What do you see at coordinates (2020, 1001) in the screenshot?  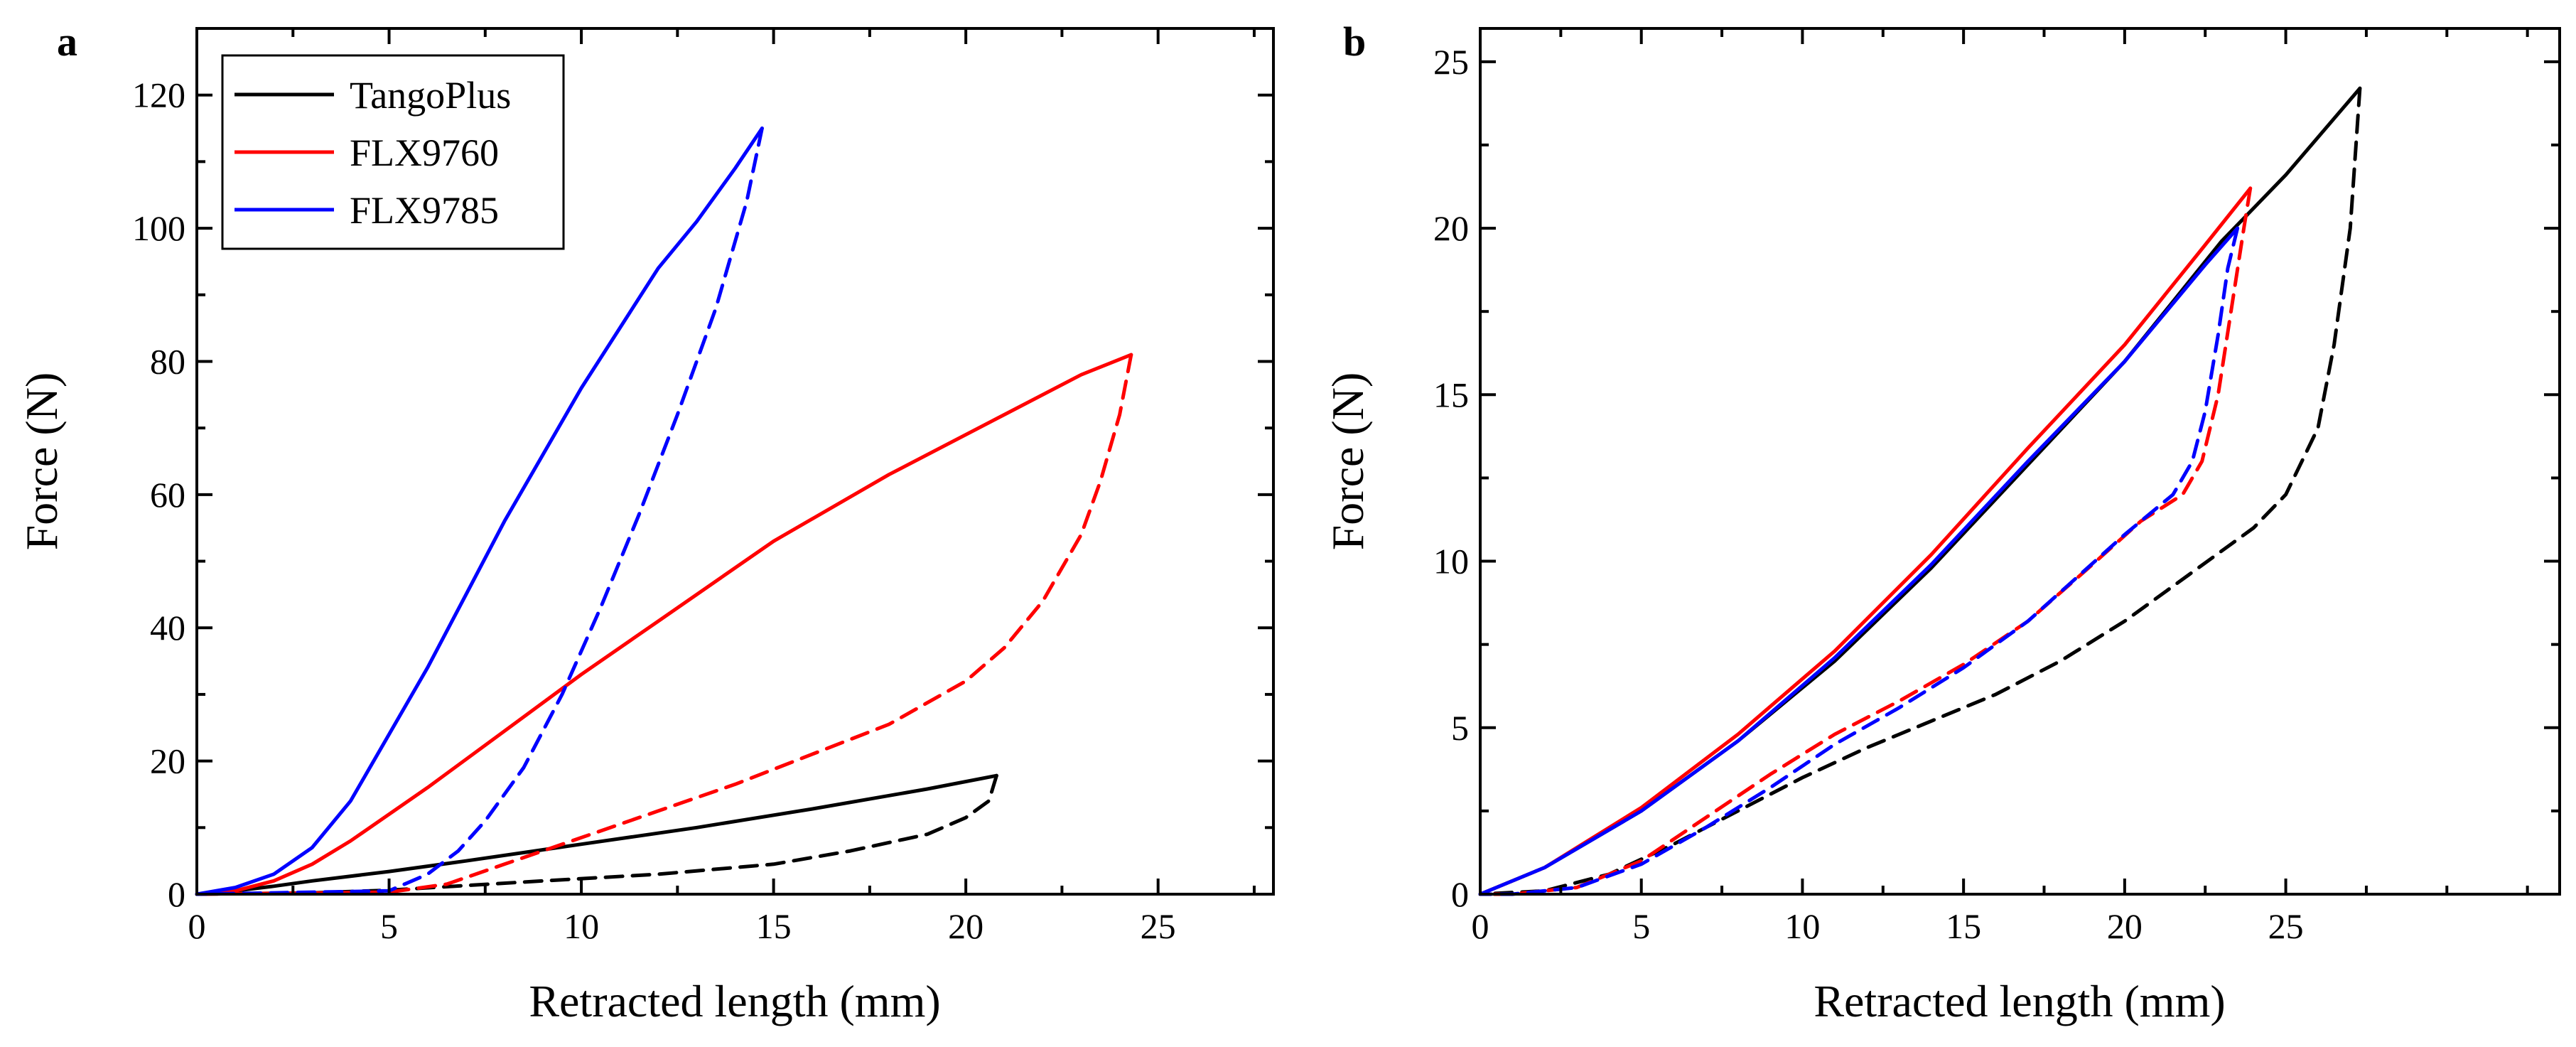 I see `panel-b-x-axis-label: Retracted length (mm)` at bounding box center [2020, 1001].